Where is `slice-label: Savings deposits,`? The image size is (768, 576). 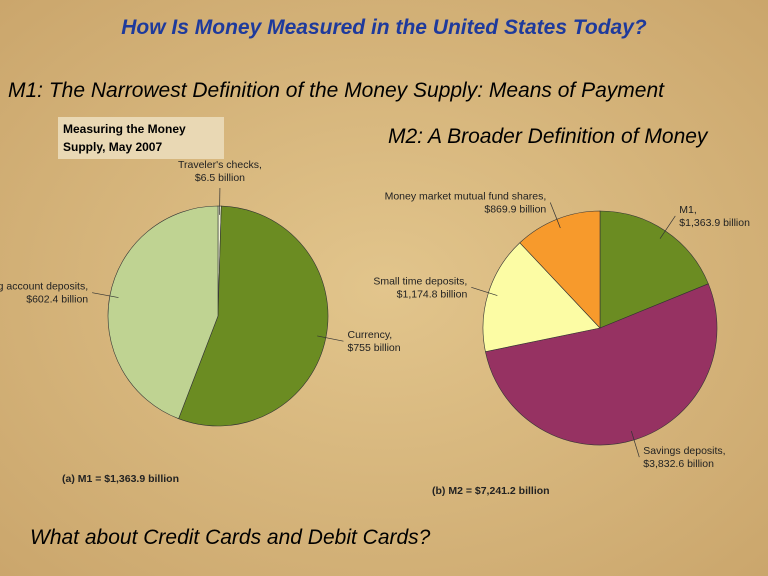
slice-label: Savings deposits, is located at coordinates (684, 451).